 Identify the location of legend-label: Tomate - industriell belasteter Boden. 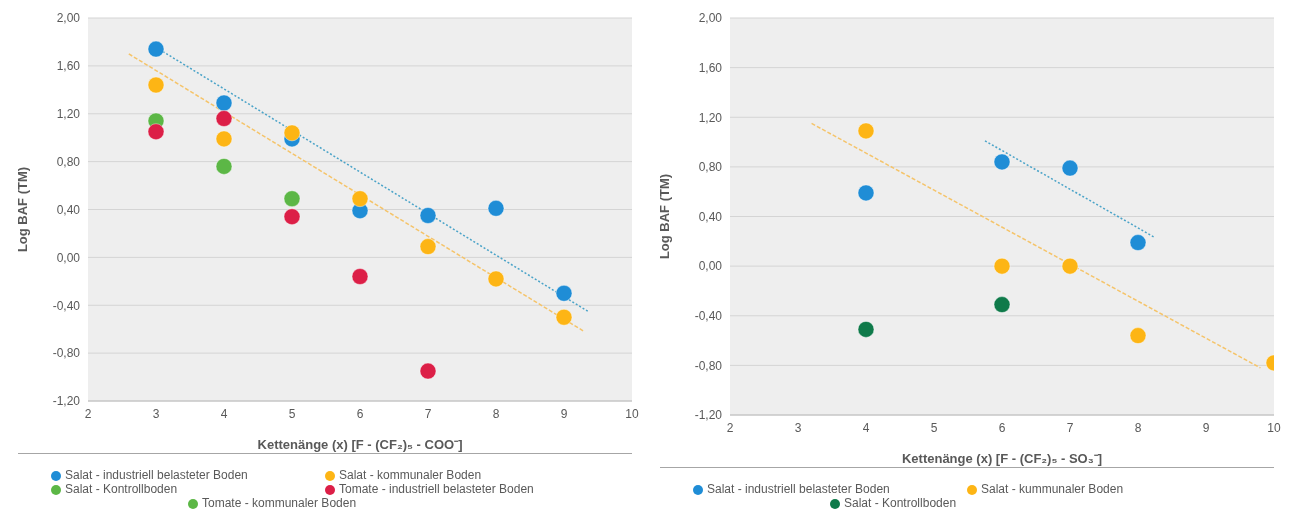
(437, 489).